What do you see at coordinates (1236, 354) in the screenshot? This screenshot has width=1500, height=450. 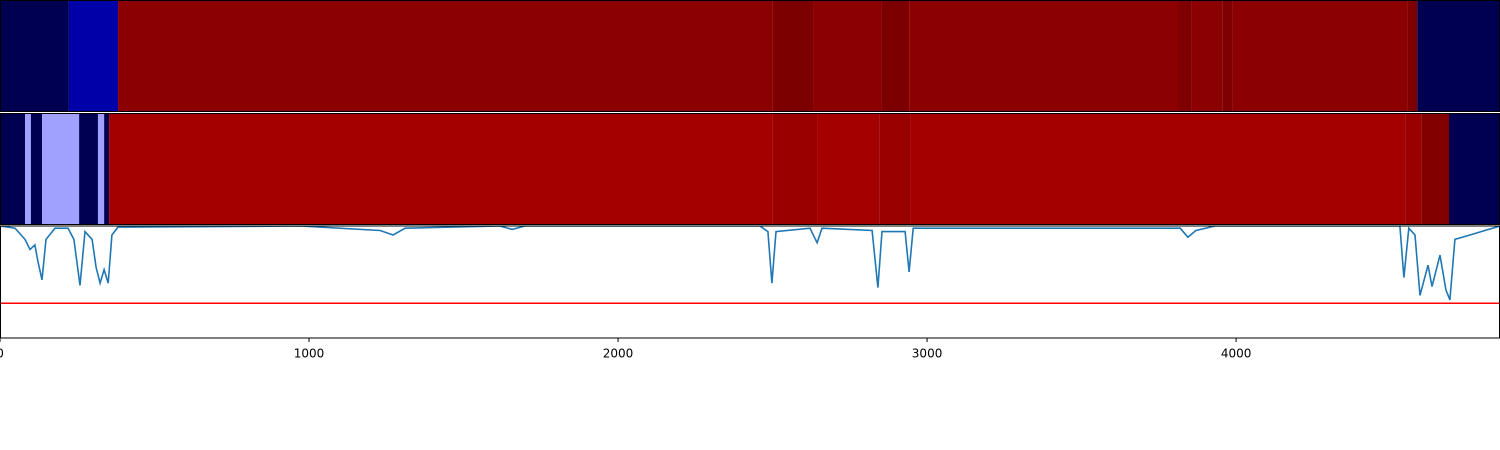 I see `x-tick-label: 4000` at bounding box center [1236, 354].